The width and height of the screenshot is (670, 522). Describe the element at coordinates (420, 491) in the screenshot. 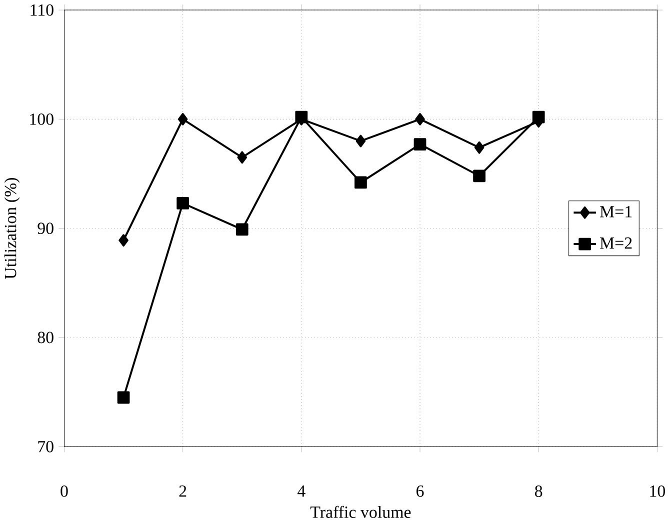

I see `x-tick-label: 6` at that location.